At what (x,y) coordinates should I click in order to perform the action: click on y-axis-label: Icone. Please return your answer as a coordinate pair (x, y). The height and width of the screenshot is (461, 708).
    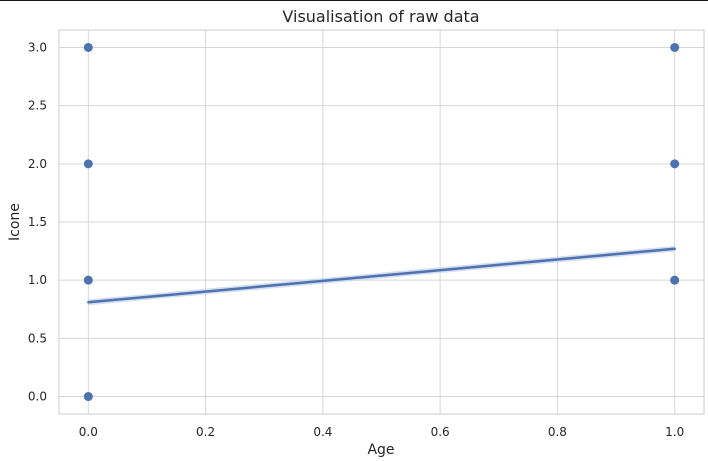
    Looking at the image, I should click on (15, 222).